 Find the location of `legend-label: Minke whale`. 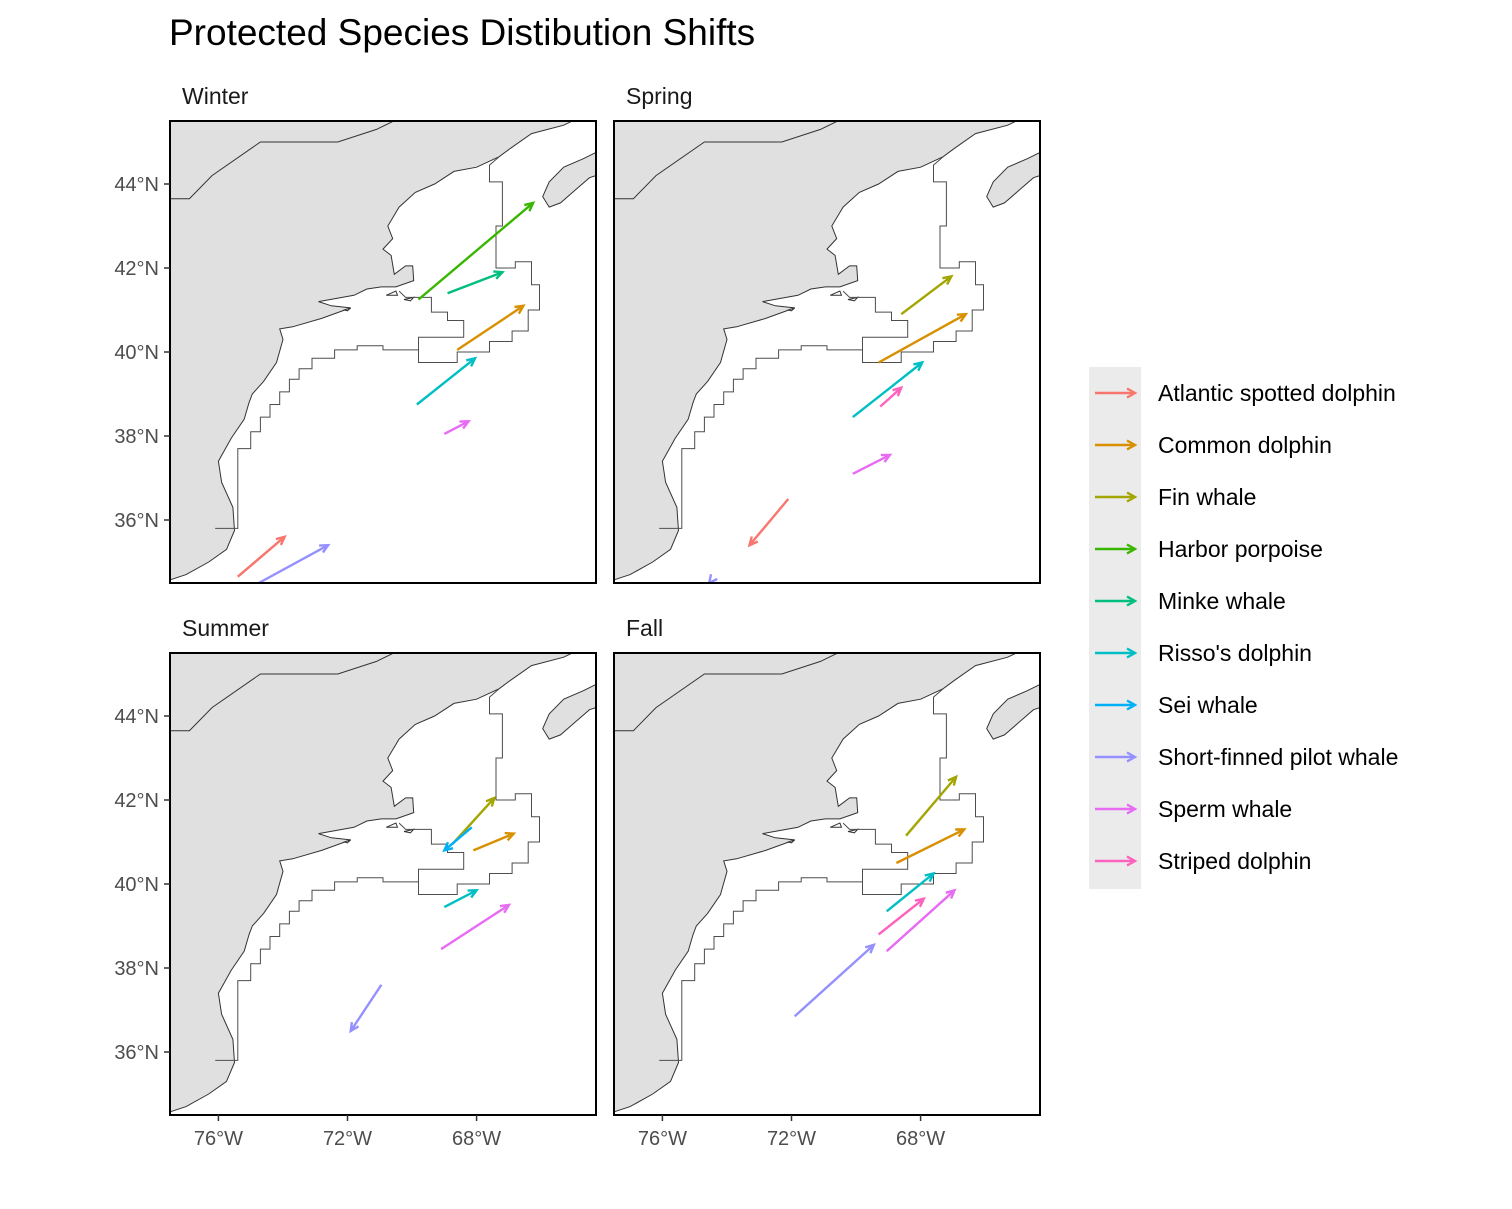

legend-label: Minke whale is located at coordinates (1222, 601).